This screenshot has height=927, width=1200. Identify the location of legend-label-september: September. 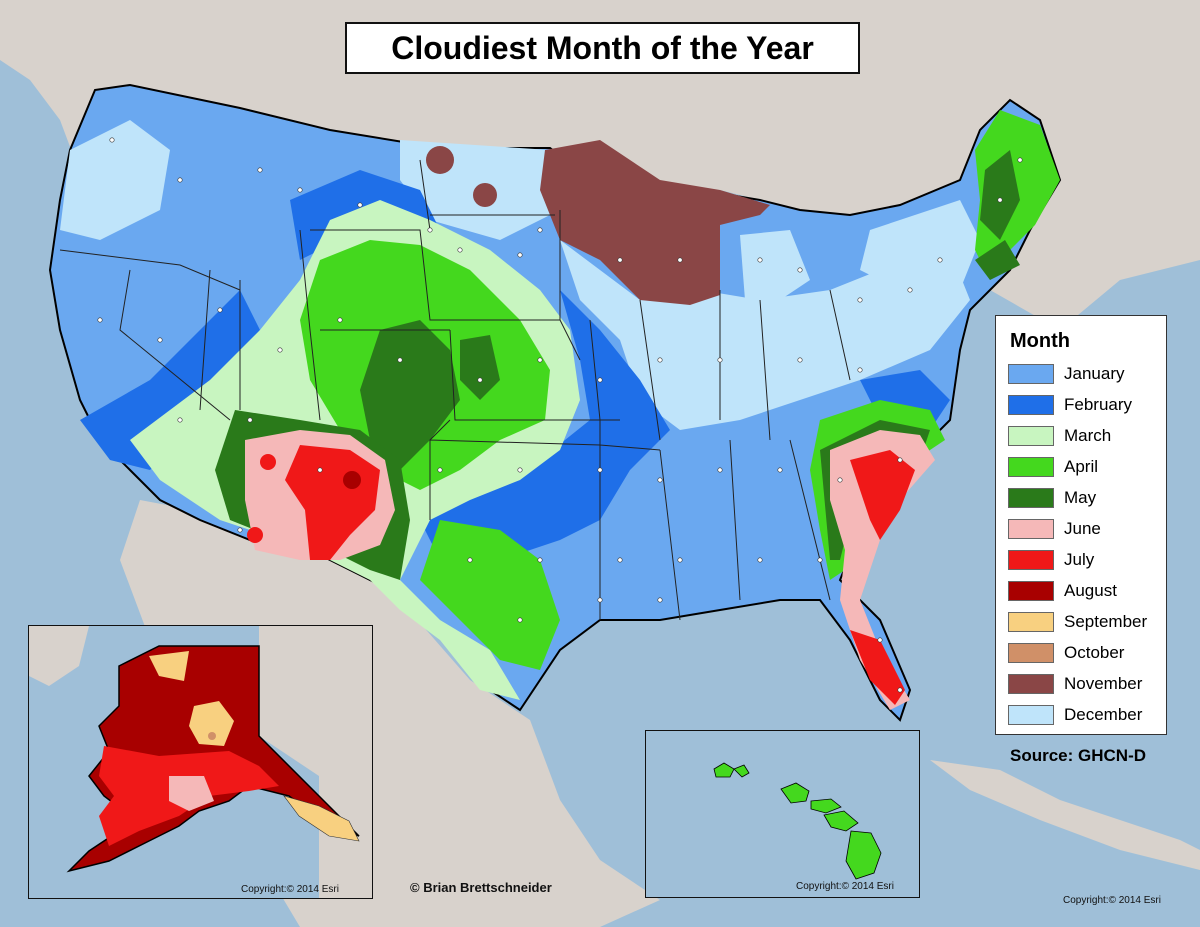
(1106, 621).